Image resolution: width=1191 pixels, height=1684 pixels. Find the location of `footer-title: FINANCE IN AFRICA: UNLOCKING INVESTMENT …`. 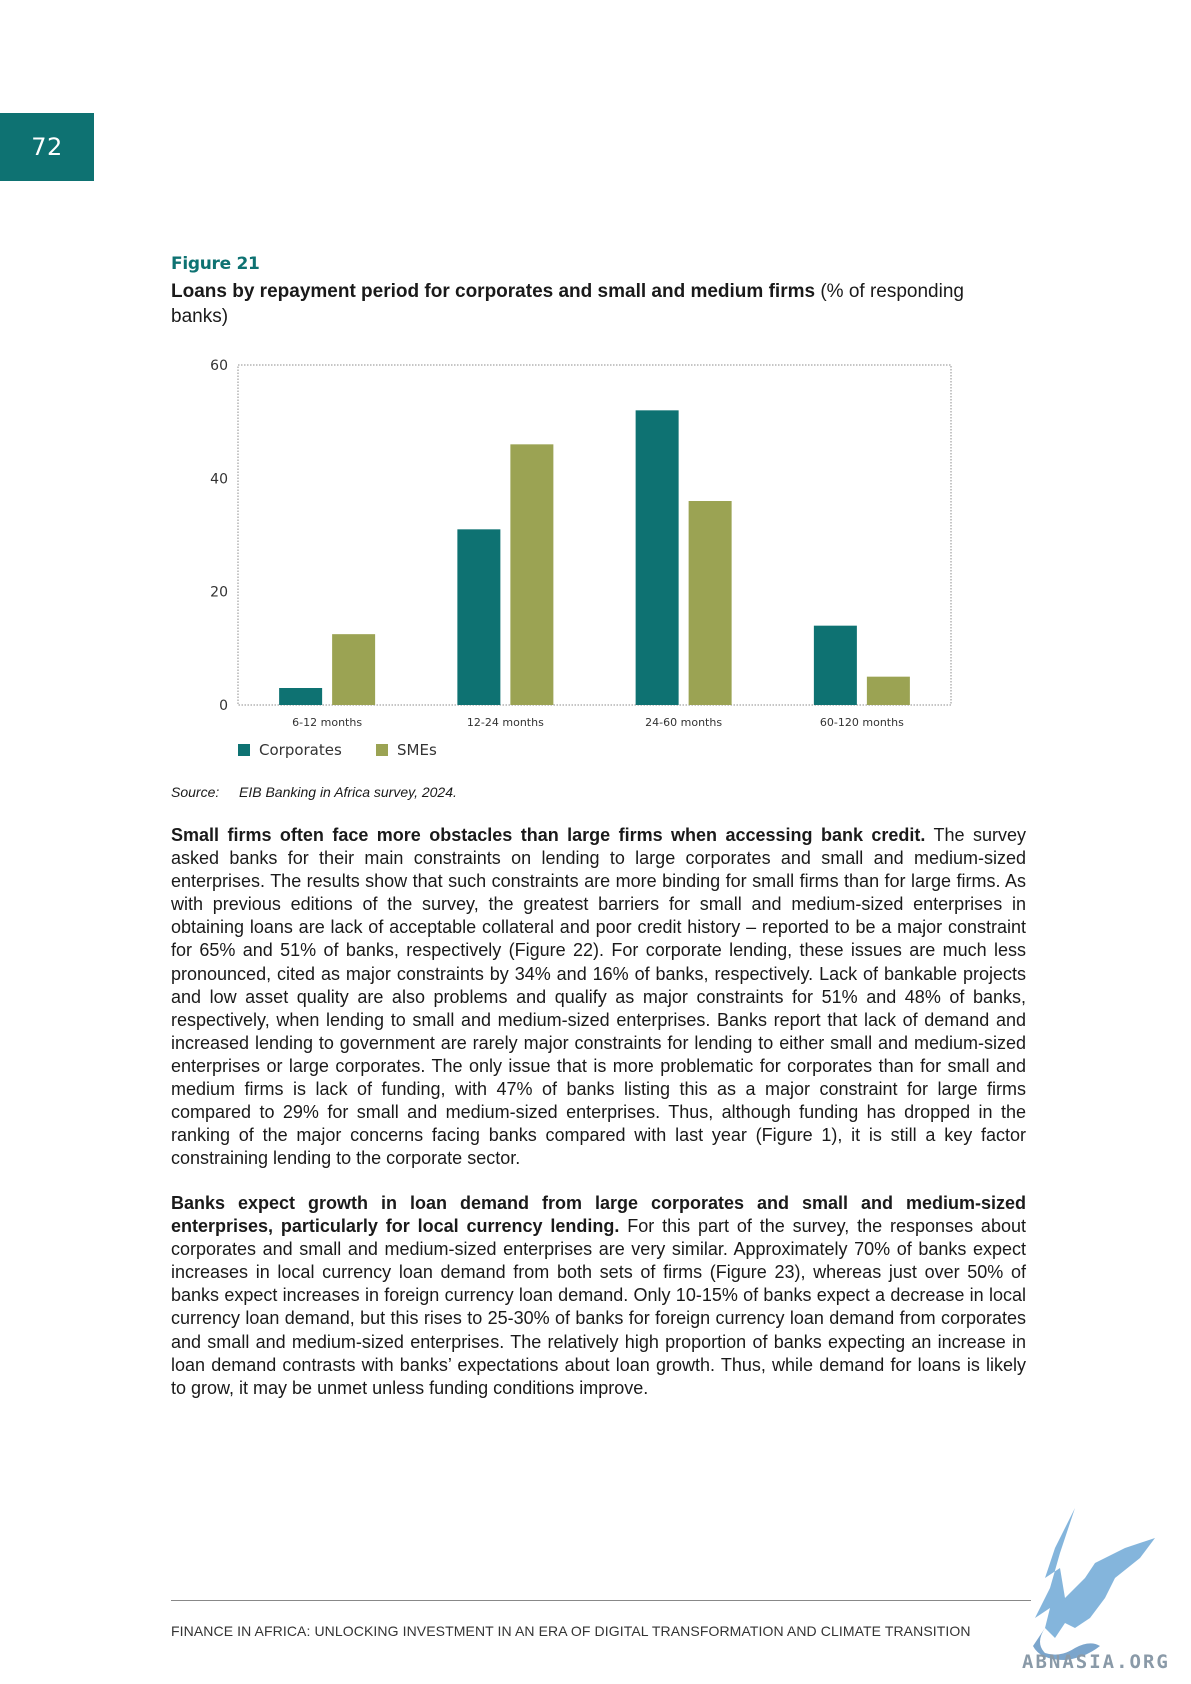

footer-title: FINANCE IN AFRICA: UNLOCKING INVESTMENT … is located at coordinates (571, 1631).